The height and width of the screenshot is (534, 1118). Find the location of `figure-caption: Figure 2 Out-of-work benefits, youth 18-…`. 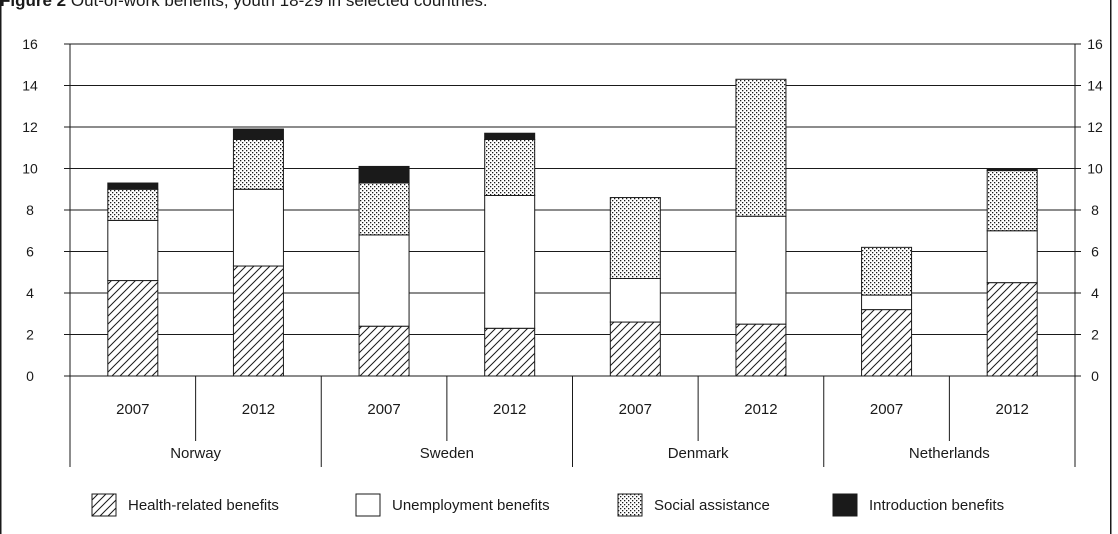

figure-caption: Figure 2 Out-of-work benefits, youth 18-… is located at coordinates (244, 5).